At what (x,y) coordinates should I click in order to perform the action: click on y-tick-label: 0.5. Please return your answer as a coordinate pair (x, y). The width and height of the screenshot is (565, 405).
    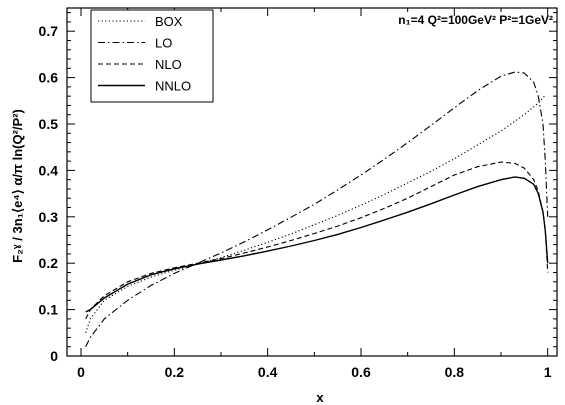
    Looking at the image, I should click on (49, 124).